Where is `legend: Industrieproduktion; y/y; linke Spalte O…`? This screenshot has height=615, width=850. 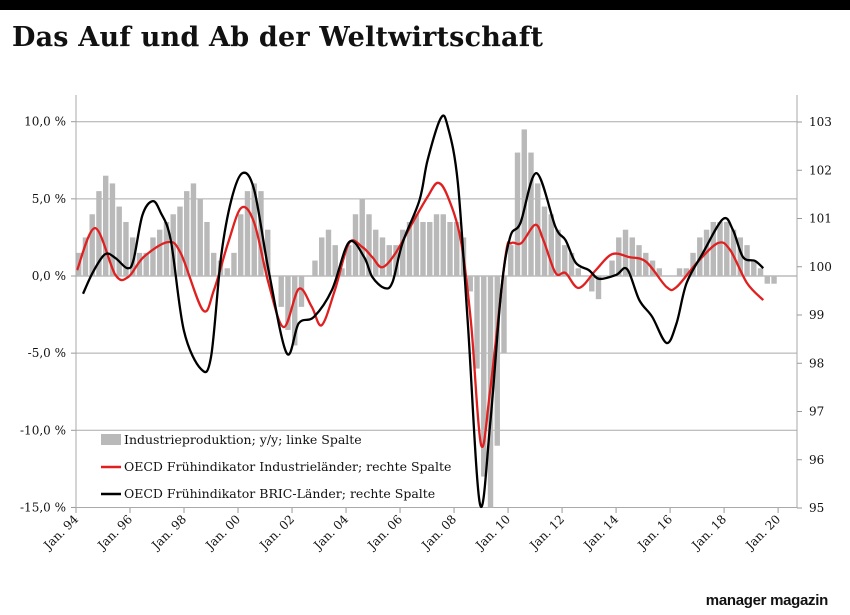
legend: Industrieproduktion; y/y; linke Spalte O… is located at coordinates (276, 466).